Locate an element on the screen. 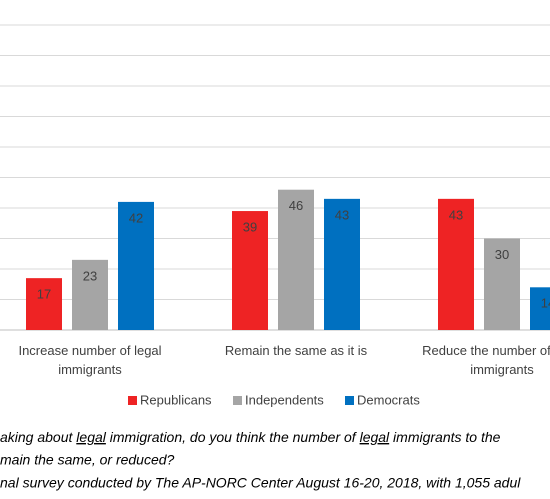 This screenshot has width=550, height=499. footnote-text: immigrants to the is located at coordinates (444, 437).